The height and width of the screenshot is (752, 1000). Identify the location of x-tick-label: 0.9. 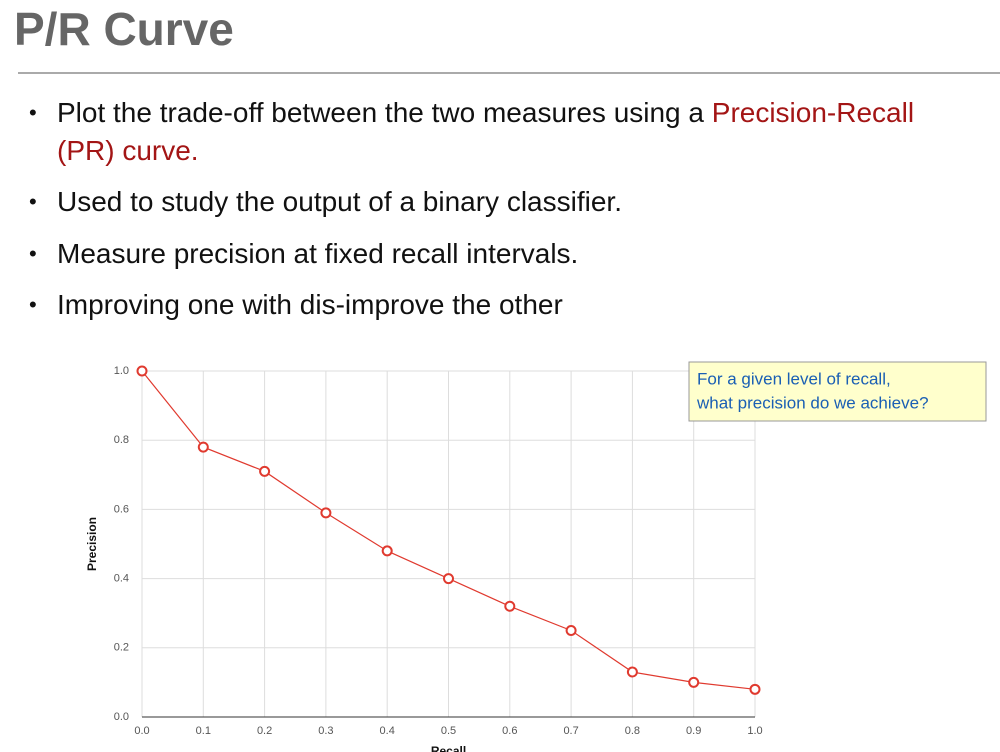
(693, 731).